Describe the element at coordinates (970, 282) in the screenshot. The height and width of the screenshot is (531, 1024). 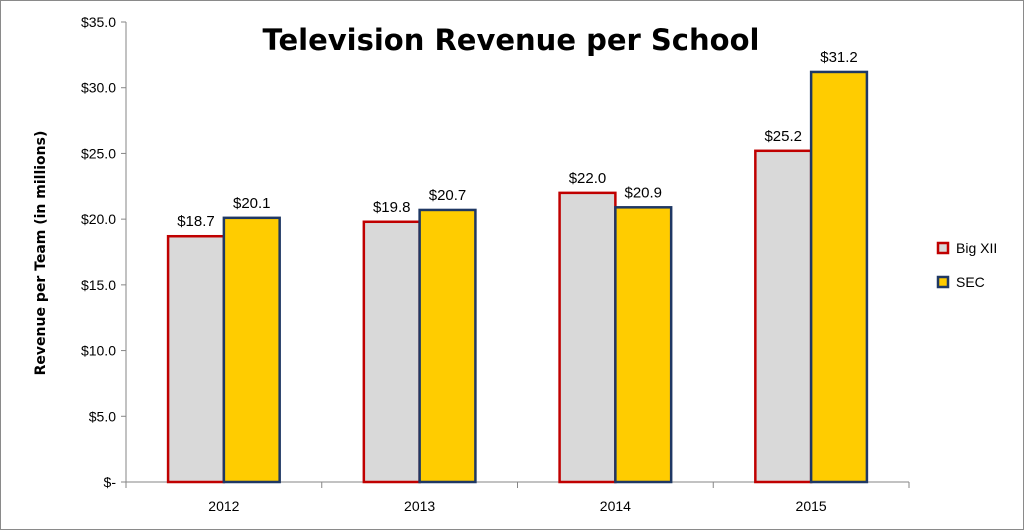
I see `legend-label: SEC` at that location.